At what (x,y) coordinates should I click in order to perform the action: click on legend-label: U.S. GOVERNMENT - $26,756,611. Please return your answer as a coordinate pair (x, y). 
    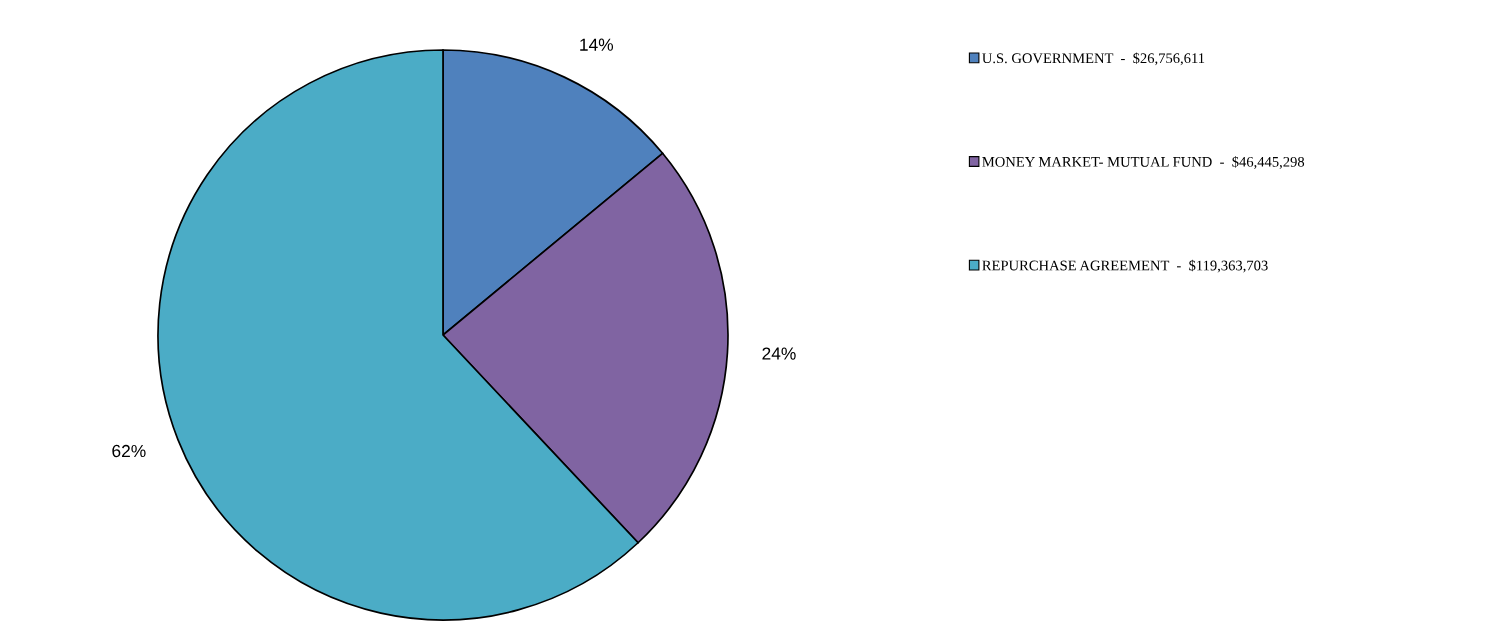
    Looking at the image, I should click on (1093, 59).